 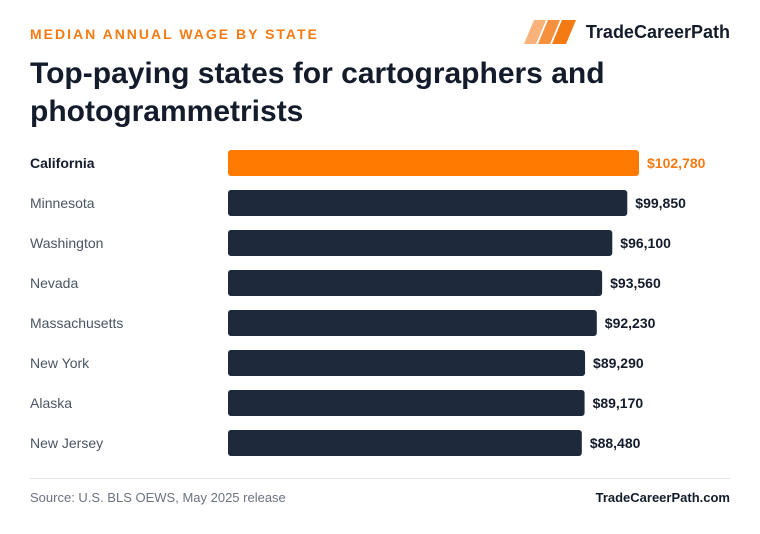 What do you see at coordinates (618, 403) in the screenshot?
I see `data-label: $89,170` at bounding box center [618, 403].